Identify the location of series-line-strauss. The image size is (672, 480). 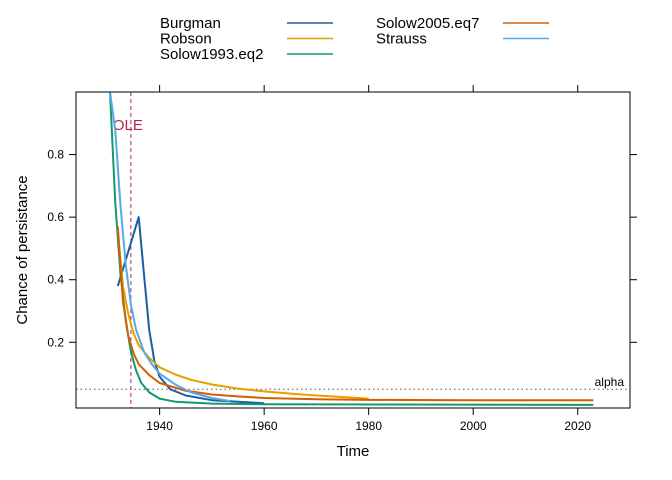
(170, 247).